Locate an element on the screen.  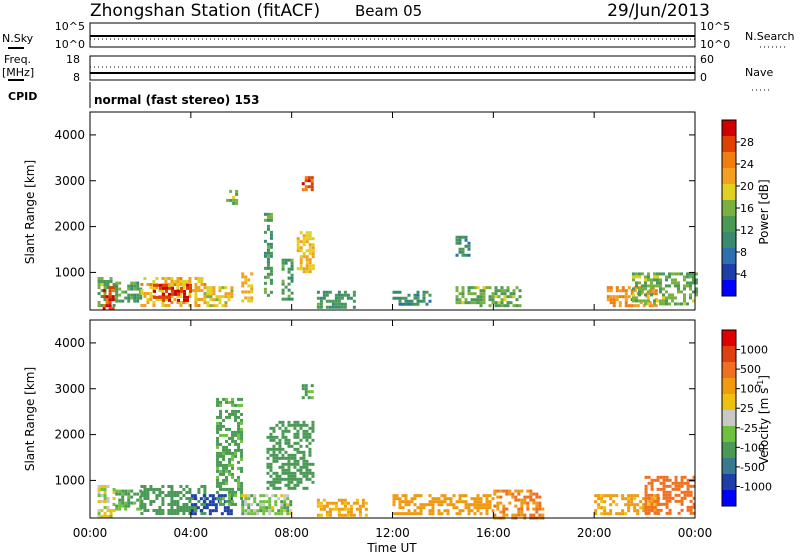
colorbar-frame is located at coordinates (729, 418).